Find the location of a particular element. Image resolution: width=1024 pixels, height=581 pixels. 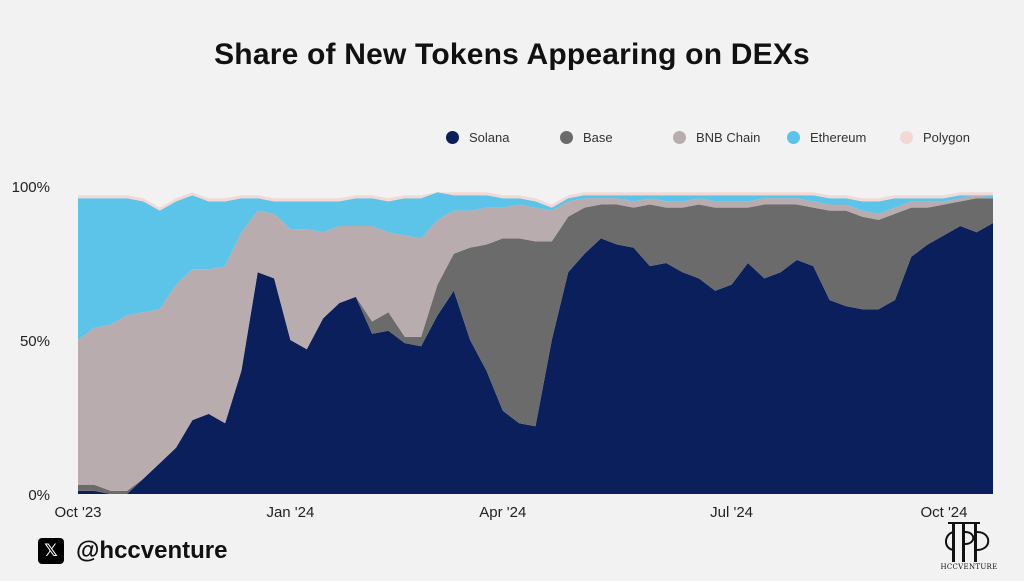

y-tick-label: 50% is located at coordinates (35, 341).